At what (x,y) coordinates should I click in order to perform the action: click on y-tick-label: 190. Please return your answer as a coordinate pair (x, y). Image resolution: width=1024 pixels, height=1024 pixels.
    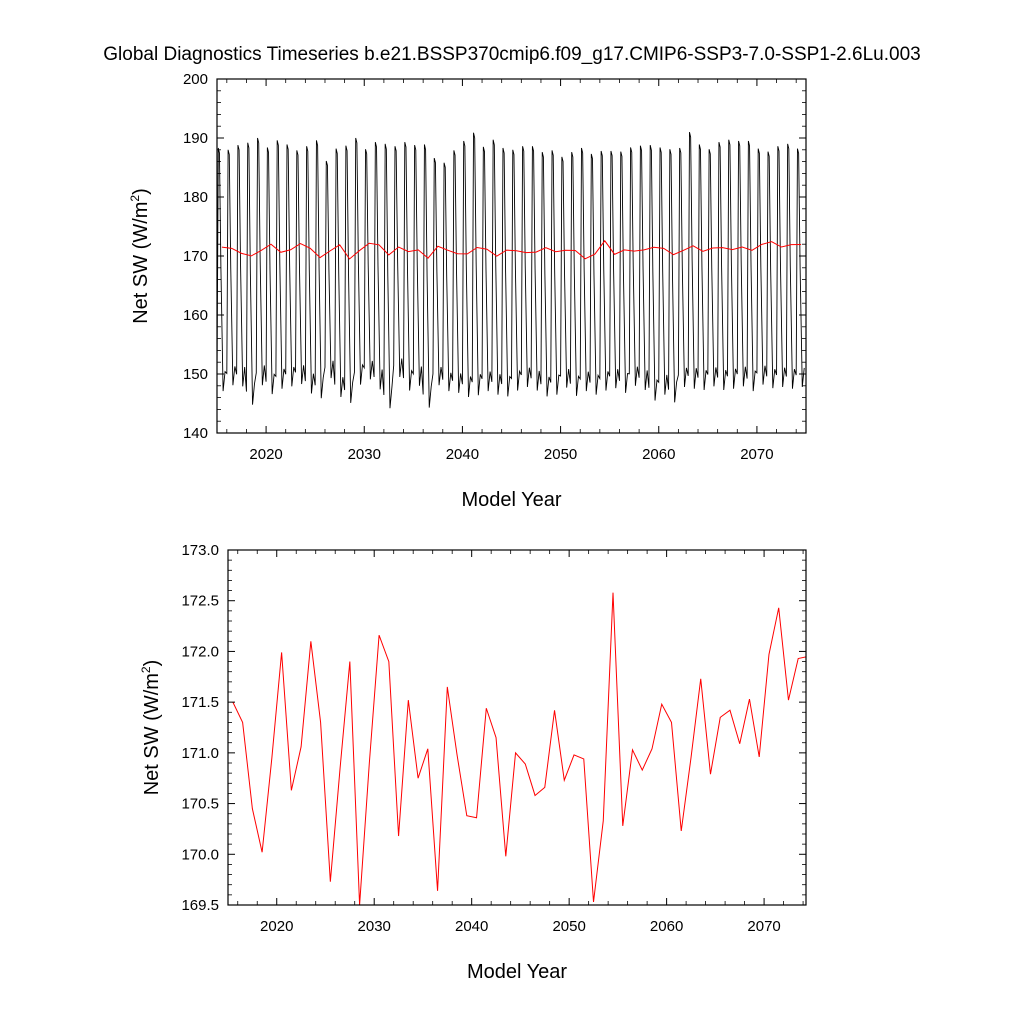
    Looking at the image, I should click on (195, 138).